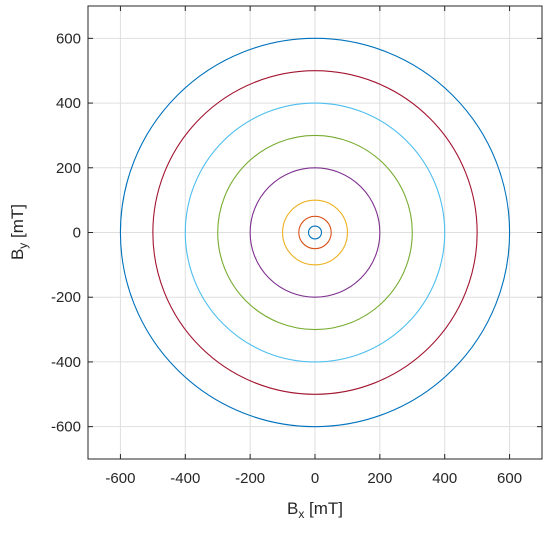  I want to click on y-tick-label: -200, so click(66, 297).